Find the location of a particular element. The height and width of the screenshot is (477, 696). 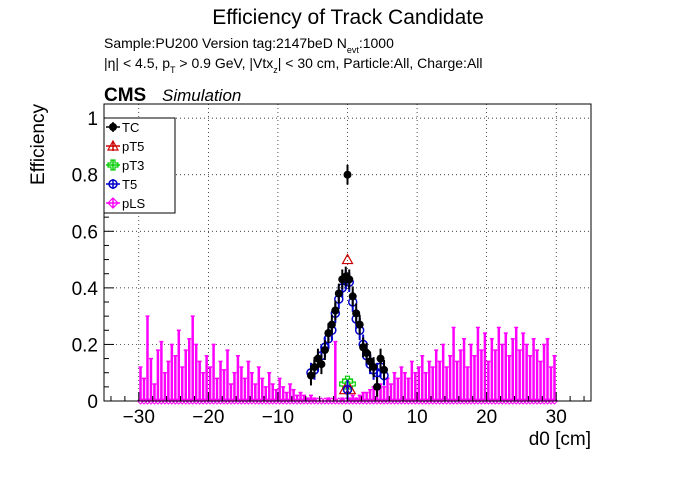

legend-label-pt3: pT3 is located at coordinates (133, 165).